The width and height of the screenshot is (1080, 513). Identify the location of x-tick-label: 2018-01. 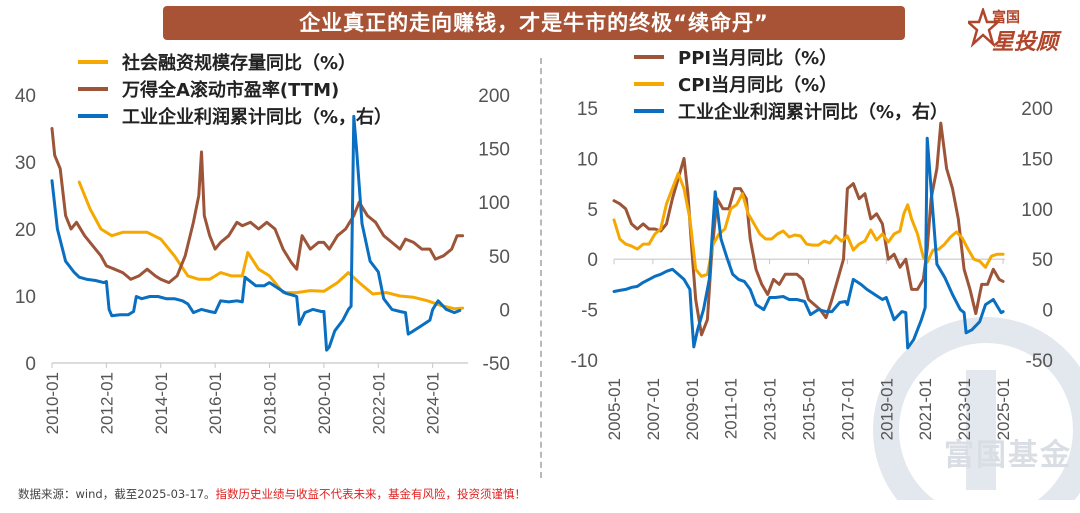
(270, 403).